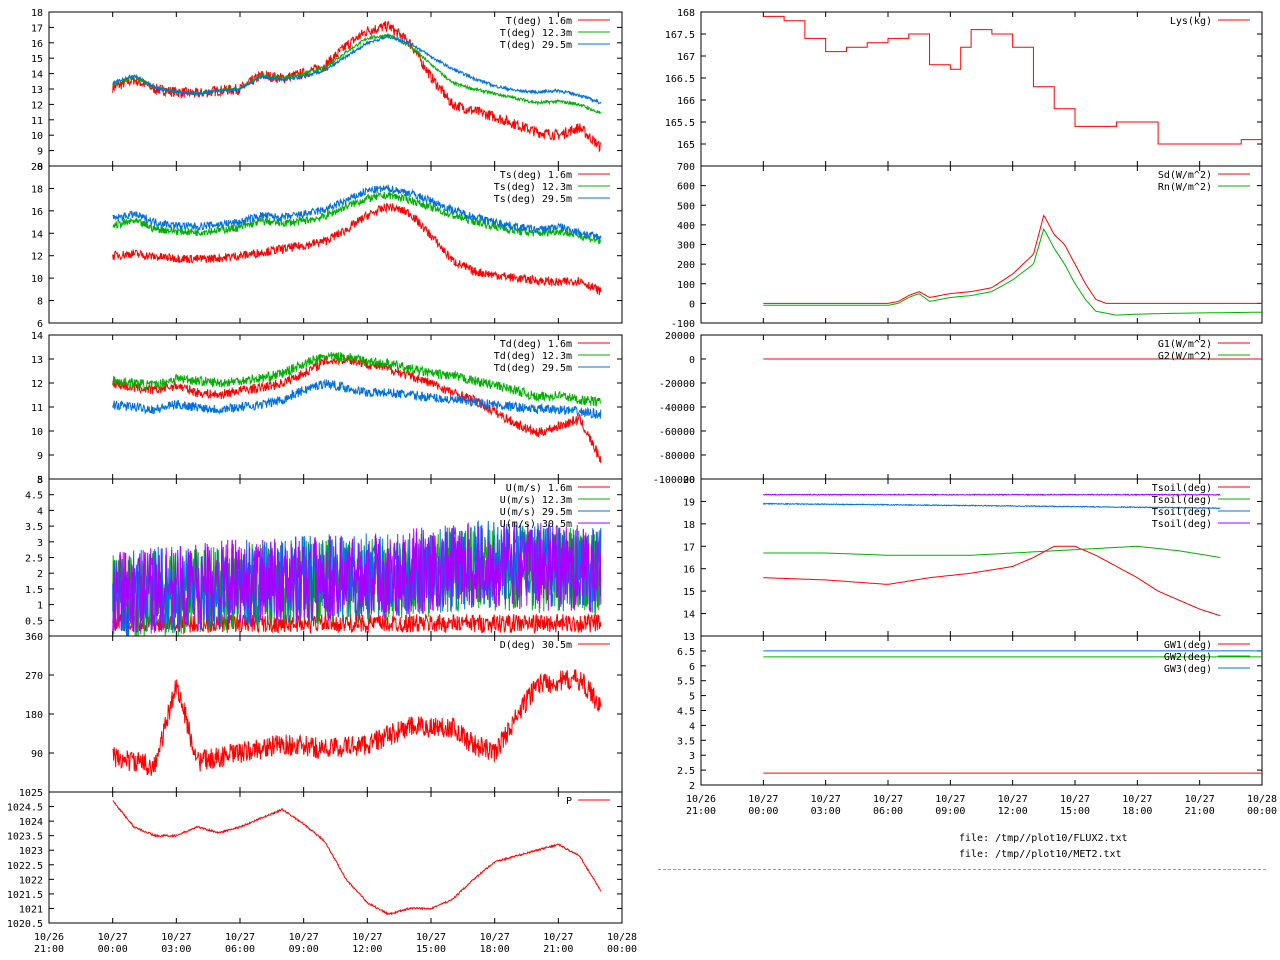 Image resolution: width=1280 pixels, height=960 pixels. What do you see at coordinates (34, 496) in the screenshot?
I see `y-tick-label: 4.5` at bounding box center [34, 496].